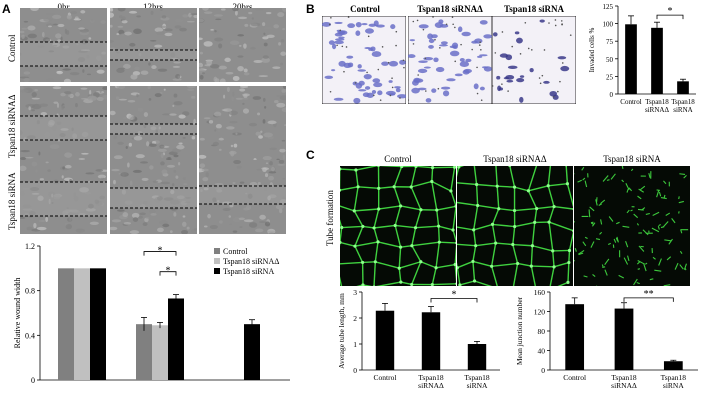 This screenshot has height=400, width=702. I want to click on y-tick-label: 0, so click(33, 380).